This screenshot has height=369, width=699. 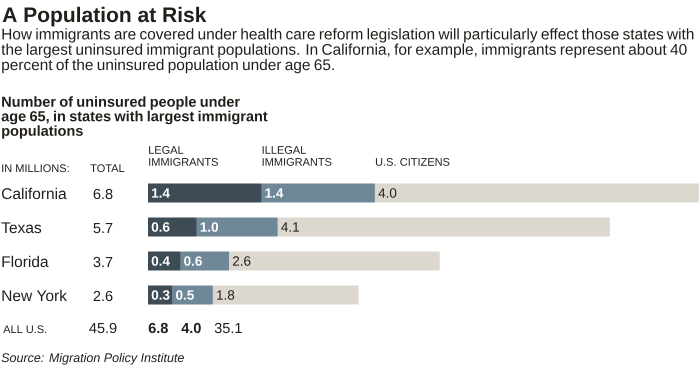 What do you see at coordinates (93, 358) in the screenshot?
I see `source-note: Source: Migration Policy Institute` at bounding box center [93, 358].